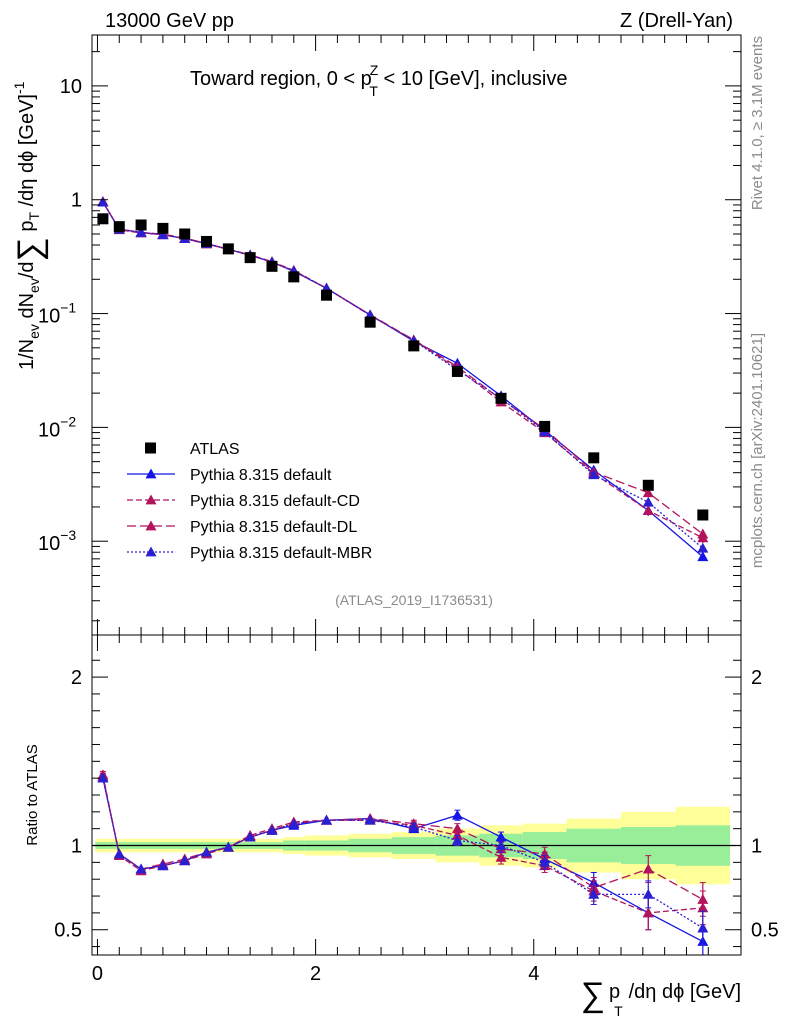  I want to click on rivet-label: Rivet 4.1.0, ≥ 3.1M events, so click(757, 123).